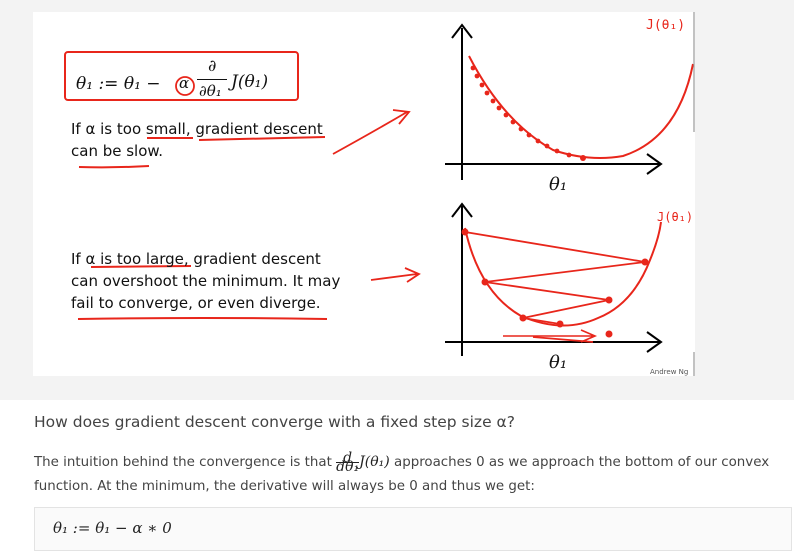 This screenshot has width=794, height=555. I want to click on paragraph-cost: J(θ₁), so click(374, 462).